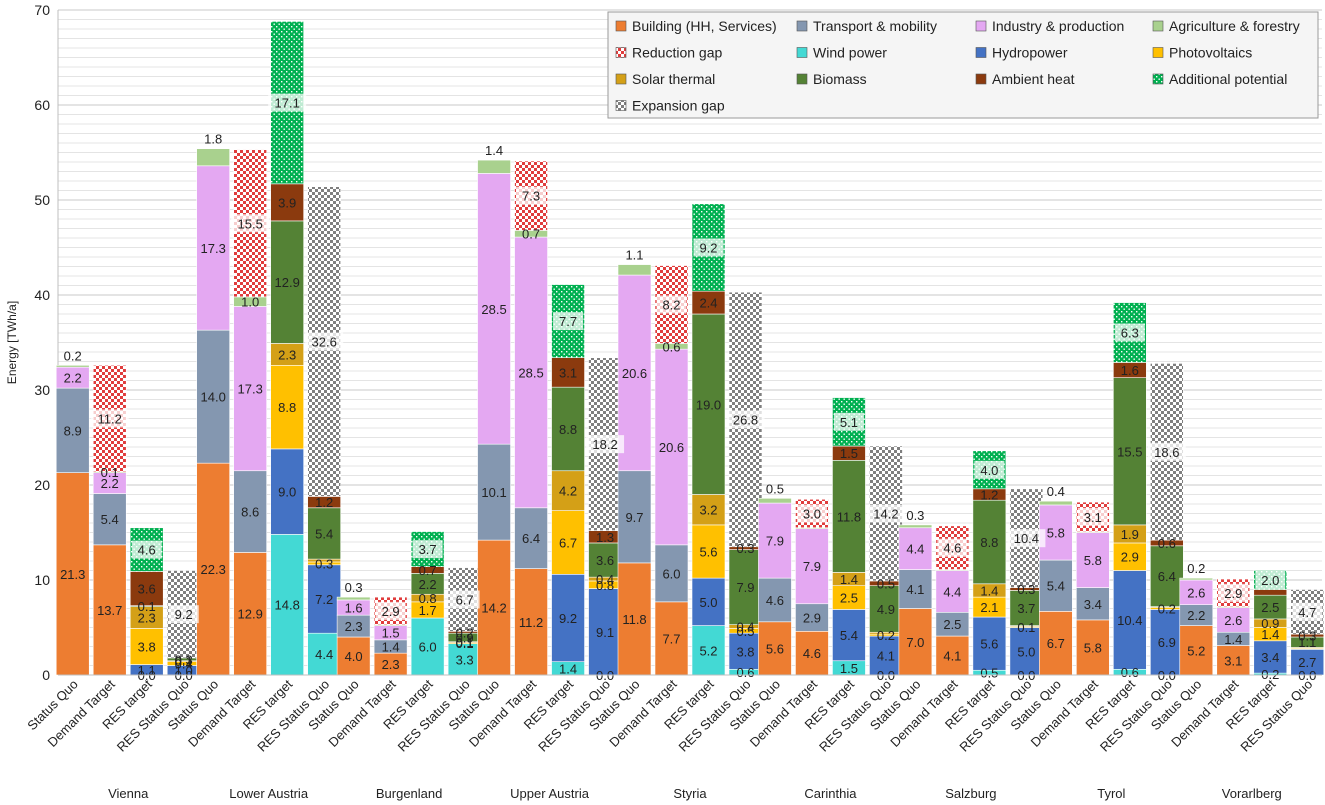 The height and width of the screenshot is (805, 1325). I want to click on data-label: 4.0, so click(354, 656).